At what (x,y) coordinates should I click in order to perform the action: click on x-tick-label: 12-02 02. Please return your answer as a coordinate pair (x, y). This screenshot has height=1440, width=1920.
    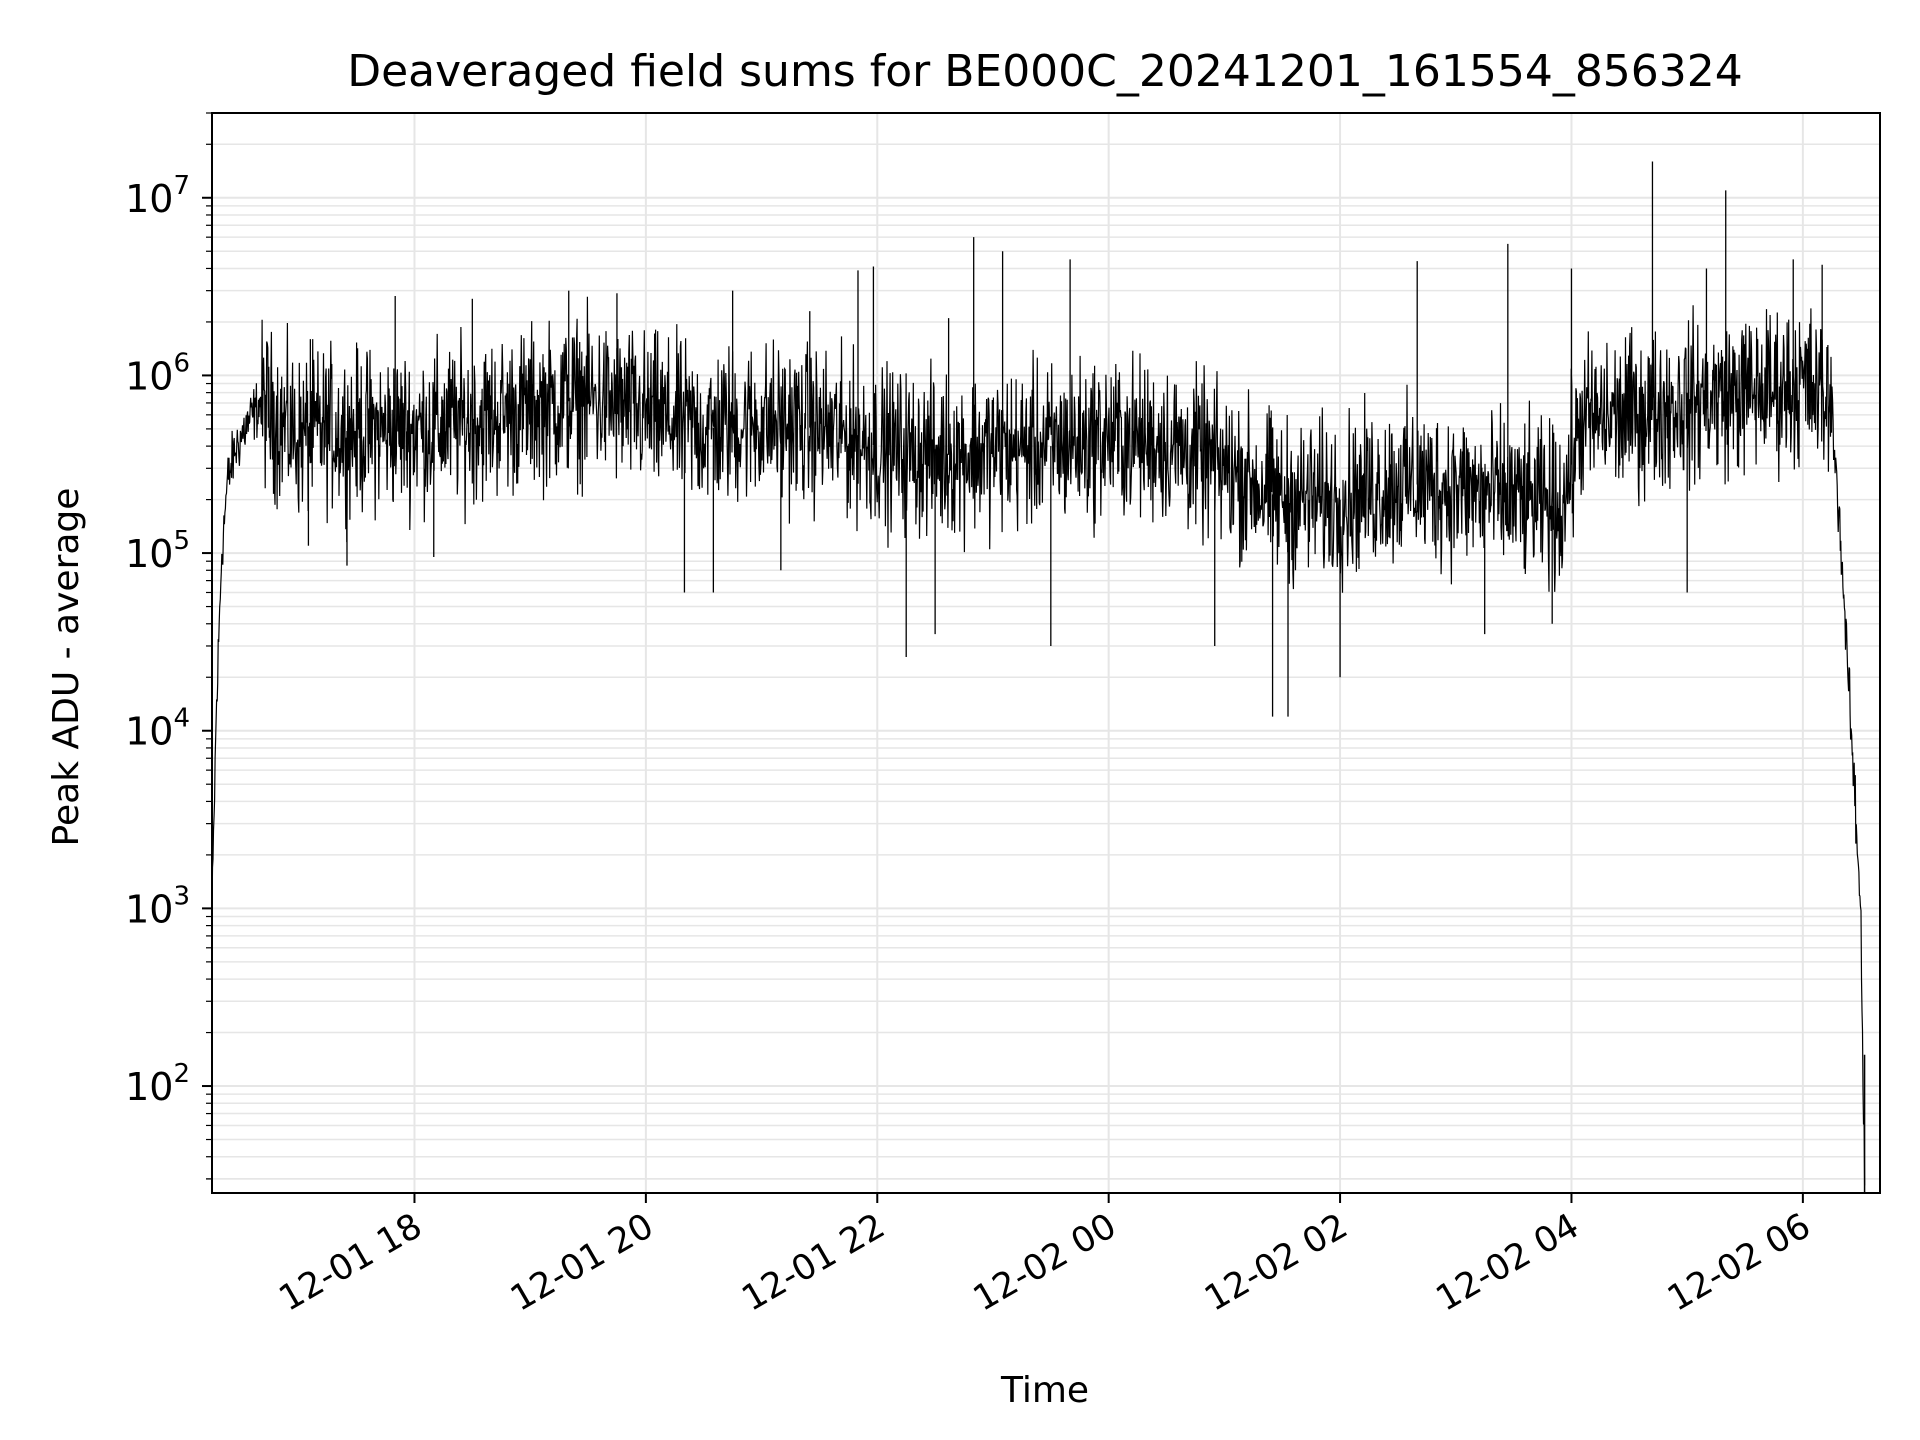
    Looking at the image, I should click on (1276, 1262).